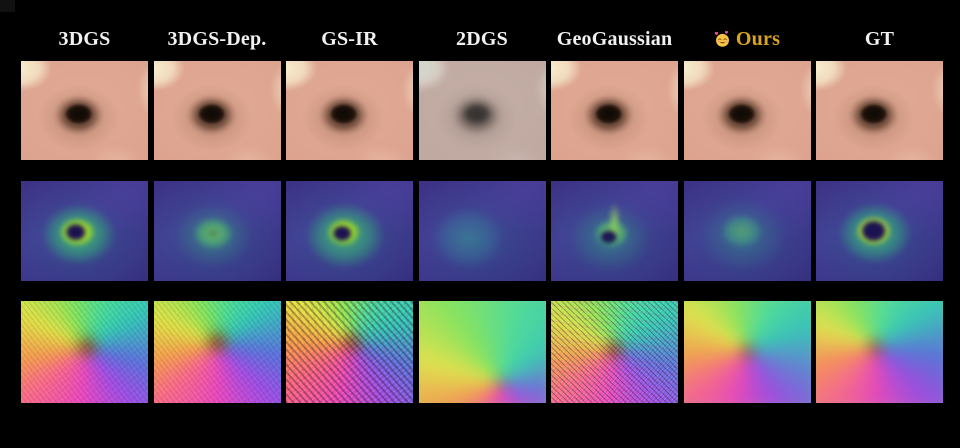 This screenshot has height=448, width=960. I want to click on cell-rgb-2dgs, so click(482, 110).